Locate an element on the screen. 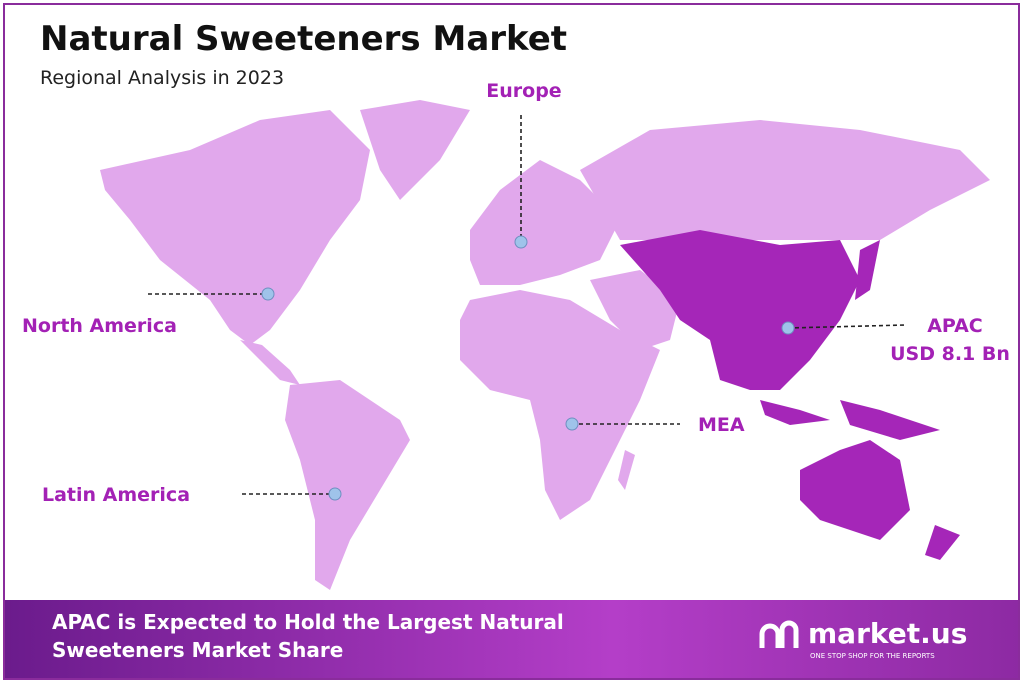  title: Natural Sweeteners Market is located at coordinates (303, 39).